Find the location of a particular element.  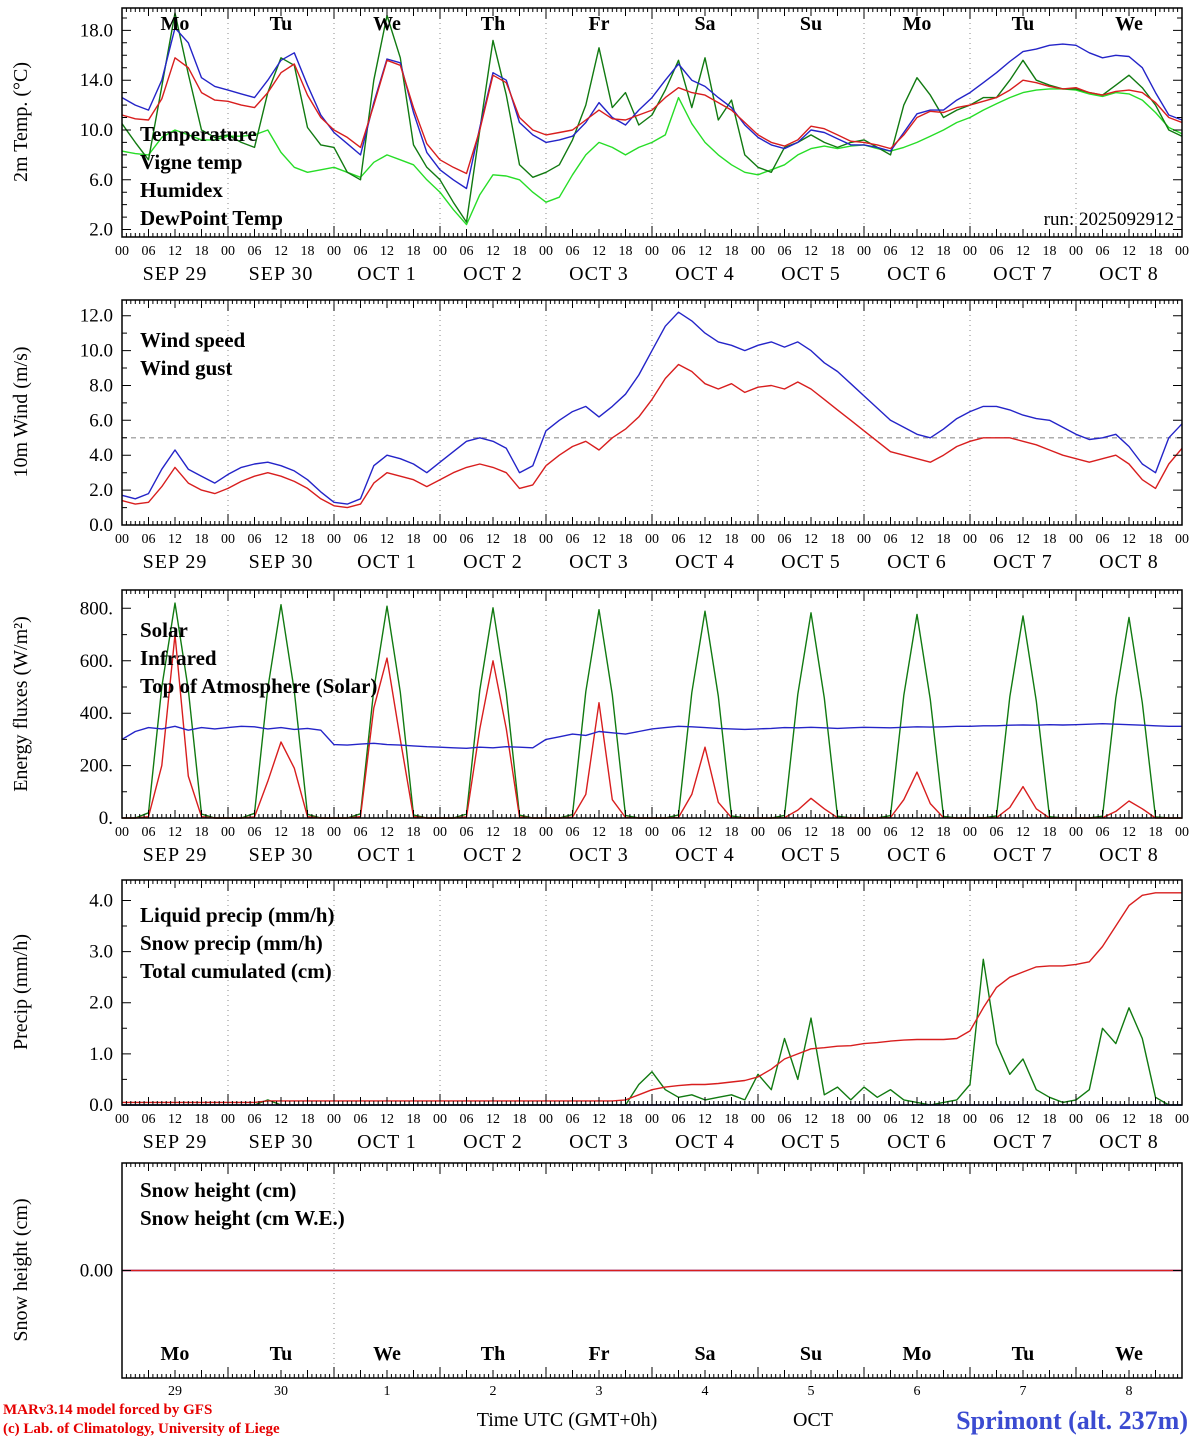

plot-frame is located at coordinates (652, 412).